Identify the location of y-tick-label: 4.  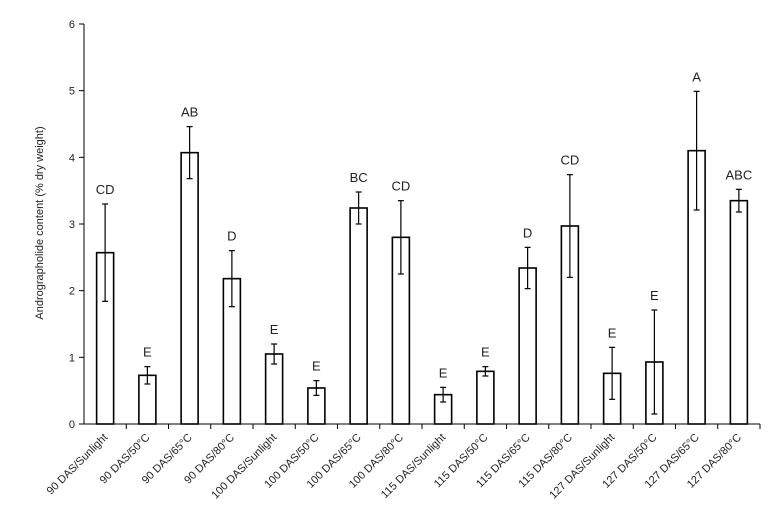
(72, 158).